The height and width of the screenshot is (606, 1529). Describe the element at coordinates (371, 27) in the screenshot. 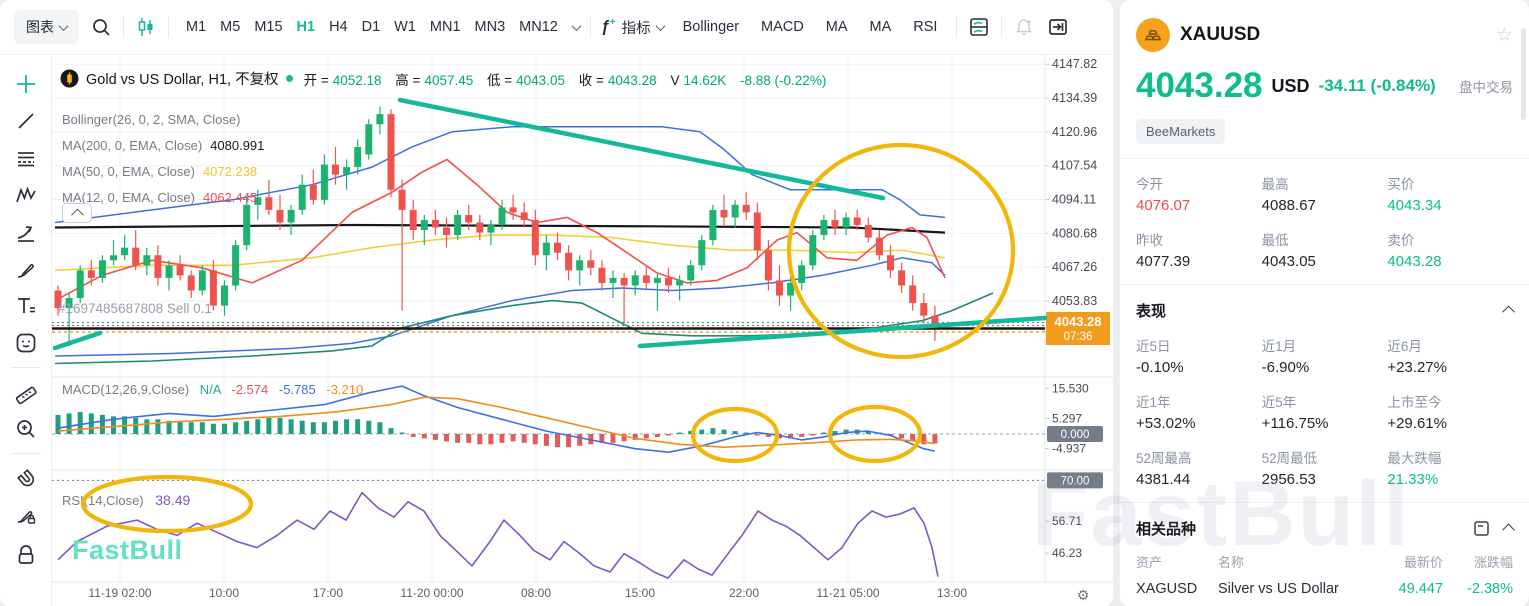

I see `timeframe-d1: D1` at that location.